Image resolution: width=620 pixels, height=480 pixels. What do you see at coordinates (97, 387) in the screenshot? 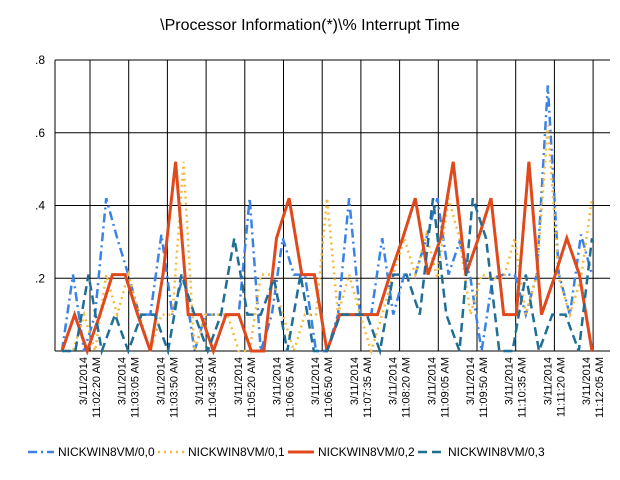
I see `x-tick-time: 11:02:20 AM` at bounding box center [97, 387].